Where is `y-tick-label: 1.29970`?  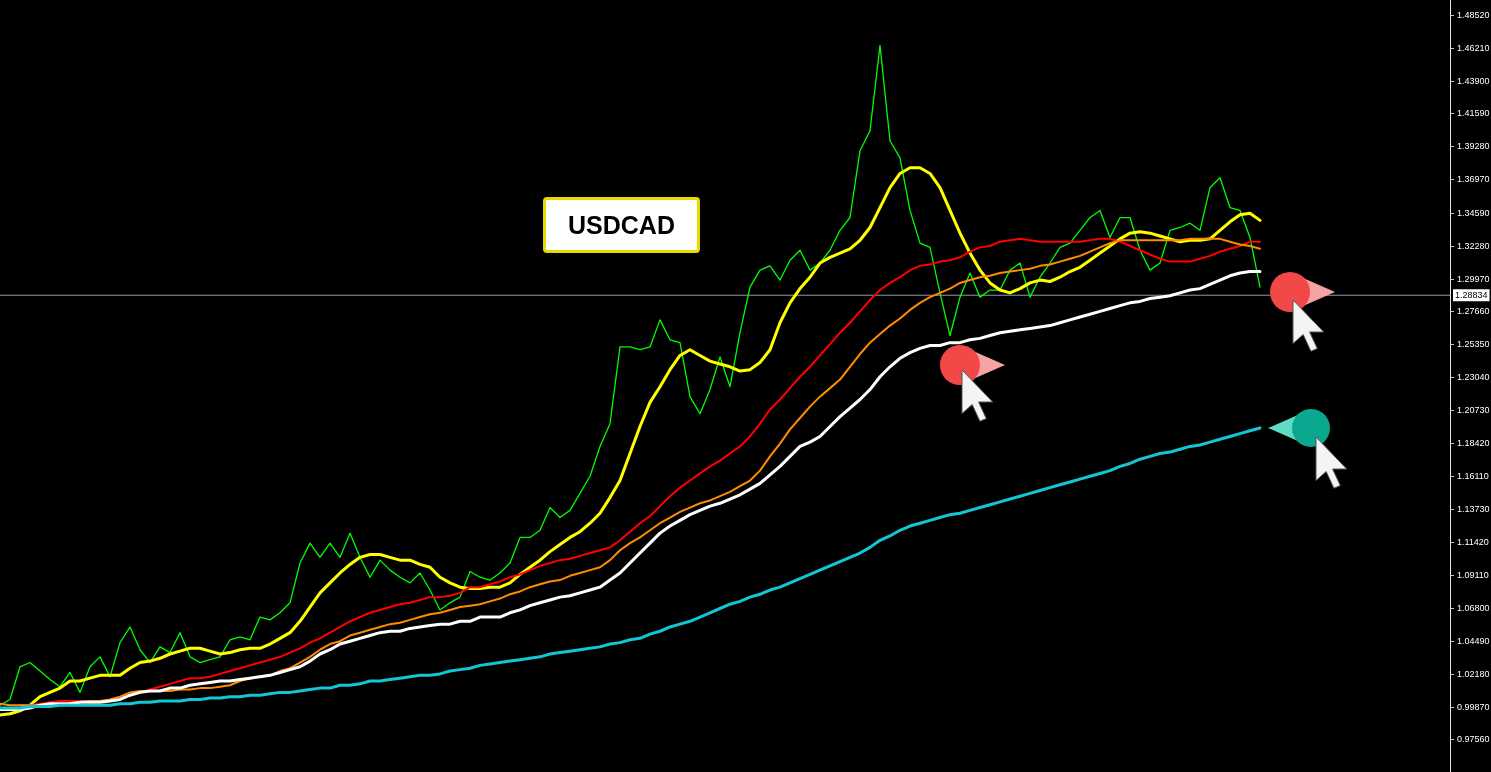
y-tick-label: 1.29970 is located at coordinates (1473, 278).